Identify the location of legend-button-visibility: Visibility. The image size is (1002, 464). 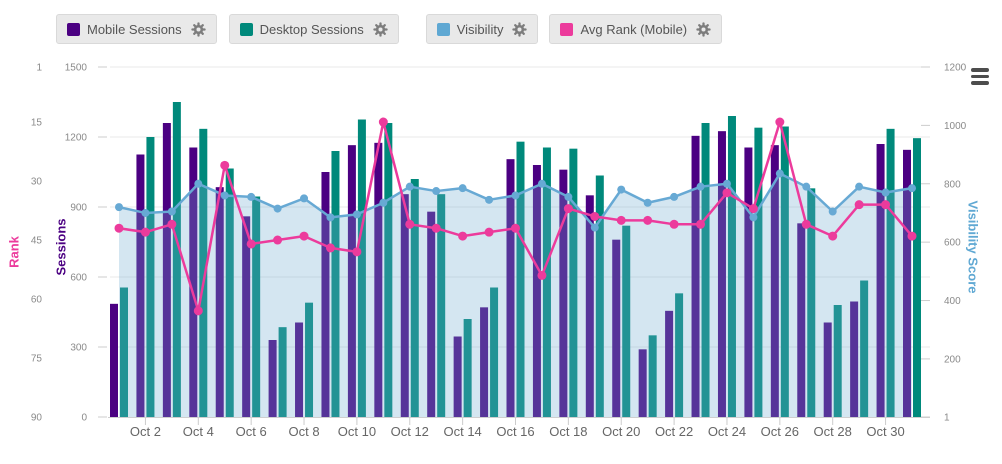
(482, 29).